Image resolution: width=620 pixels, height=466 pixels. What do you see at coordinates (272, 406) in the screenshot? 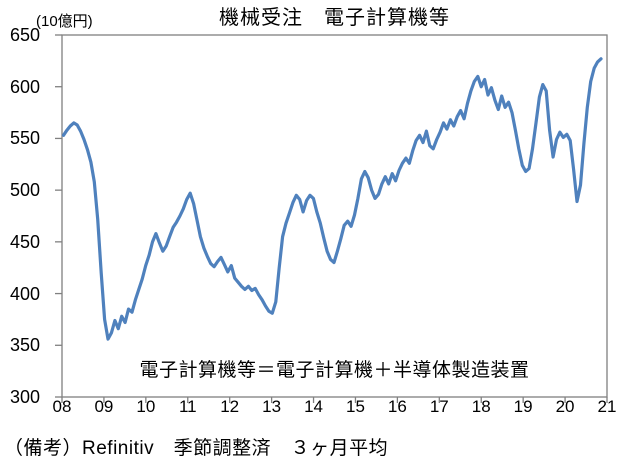
I see `x-tick-label: 13` at bounding box center [272, 406].